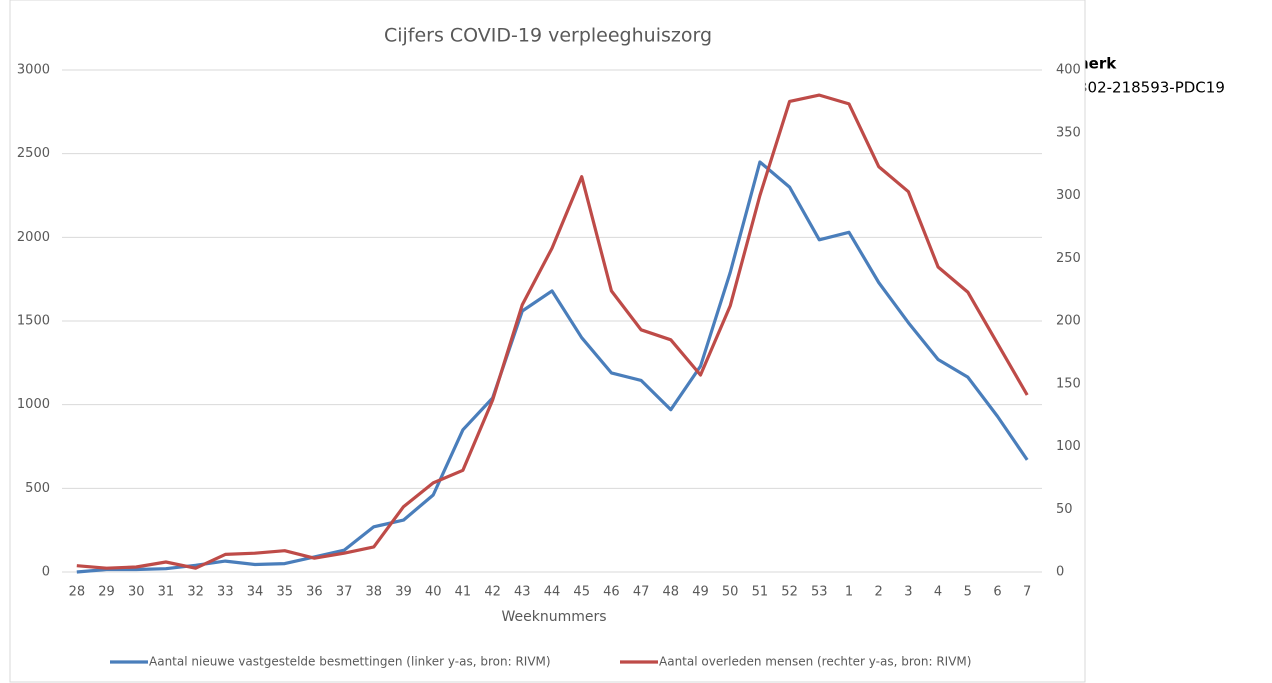 The width and height of the screenshot is (1272, 683). Describe the element at coordinates (611, 592) in the screenshot. I see `x-tick-label: 46` at that location.